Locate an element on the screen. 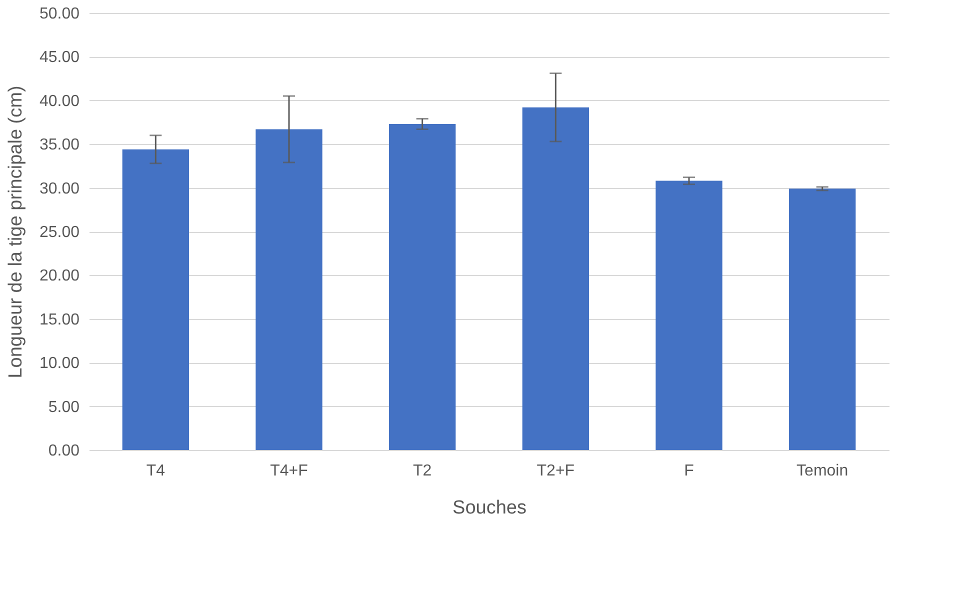  y-axis-title: Longueur de la tige principale (cm) is located at coordinates (15, 232).